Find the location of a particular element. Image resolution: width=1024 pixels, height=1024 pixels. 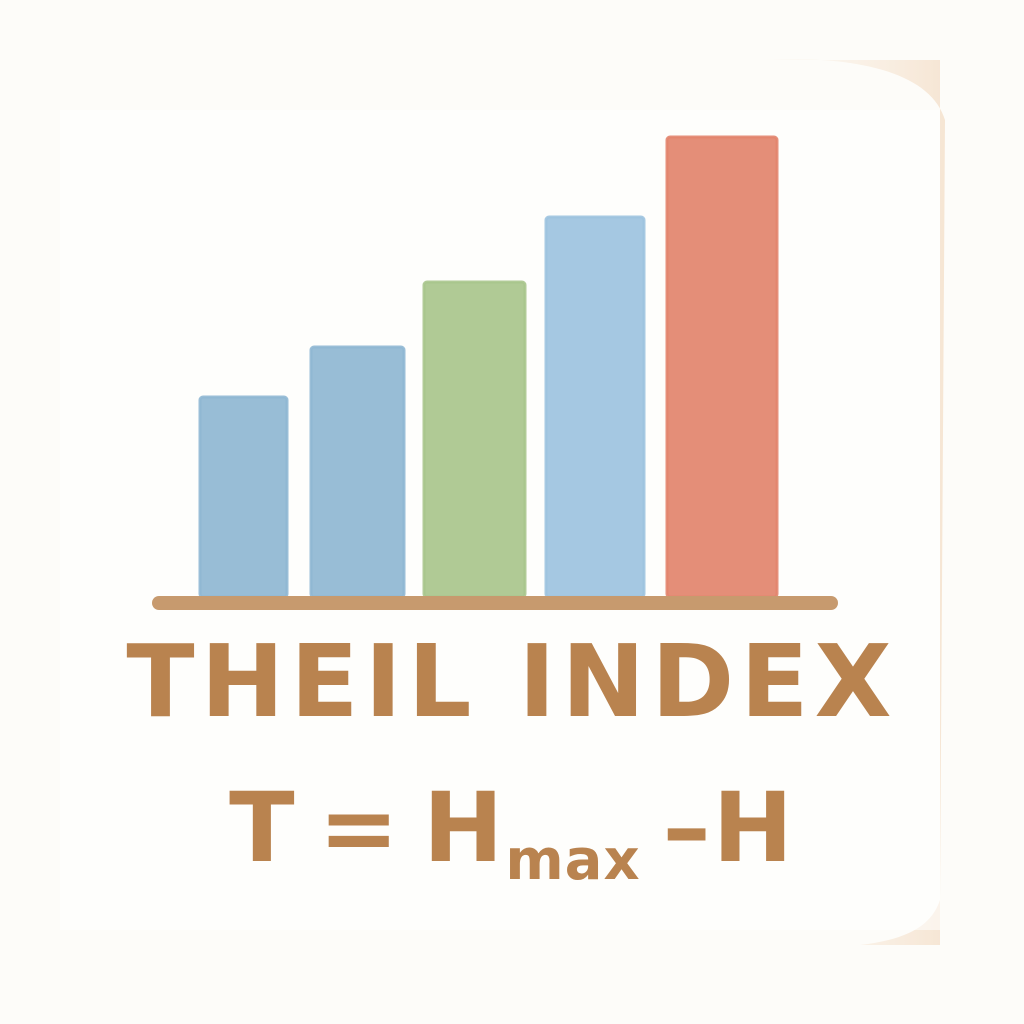

chart-title: THEIL INDEX is located at coordinates (512, 681).